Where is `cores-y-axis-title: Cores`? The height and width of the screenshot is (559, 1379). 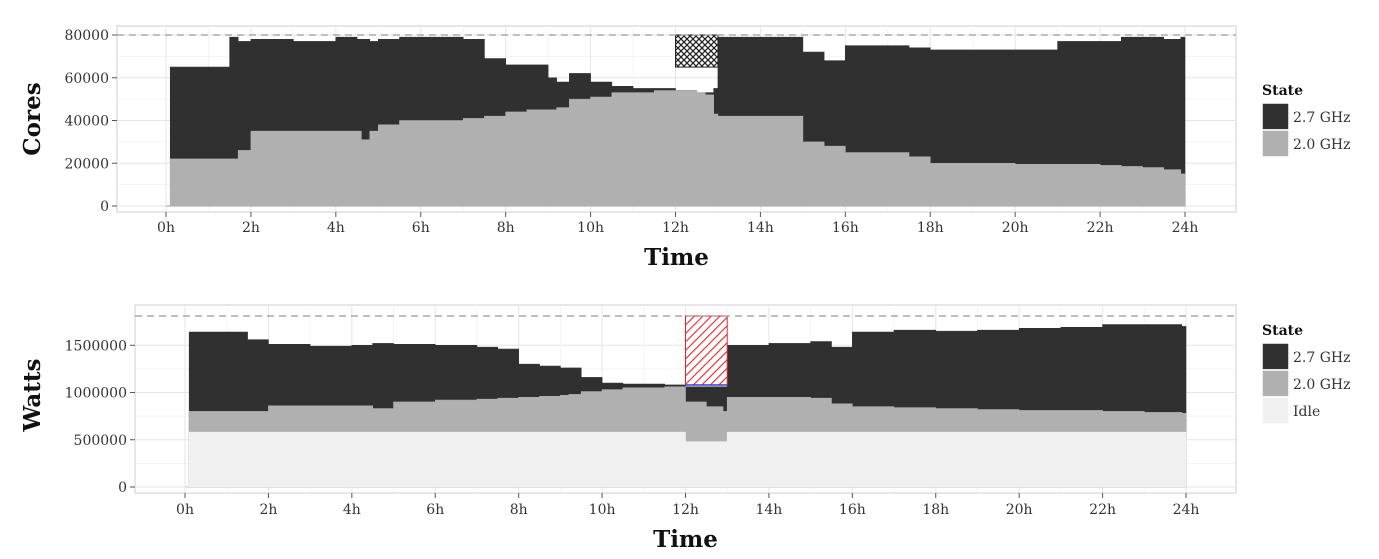 cores-y-axis-title: Cores is located at coordinates (32, 118).